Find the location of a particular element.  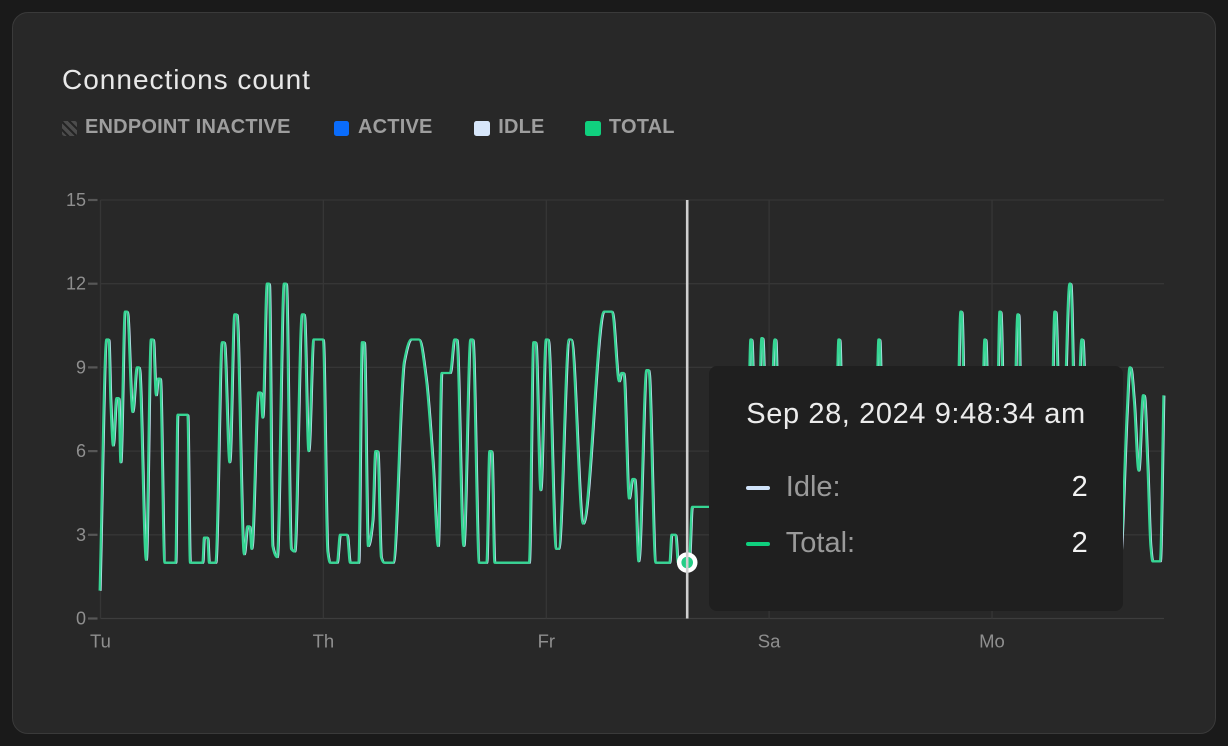

svg-text: Mo is located at coordinates (992, 641).